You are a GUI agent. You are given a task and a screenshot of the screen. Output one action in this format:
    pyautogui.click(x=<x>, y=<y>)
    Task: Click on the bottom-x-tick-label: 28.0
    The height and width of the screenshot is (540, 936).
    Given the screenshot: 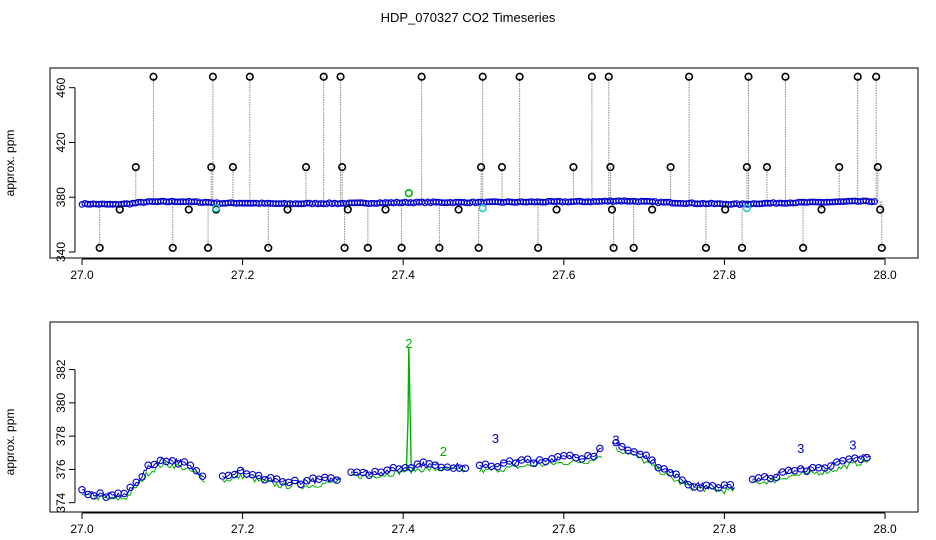 What is the action you would take?
    pyautogui.click(x=885, y=529)
    